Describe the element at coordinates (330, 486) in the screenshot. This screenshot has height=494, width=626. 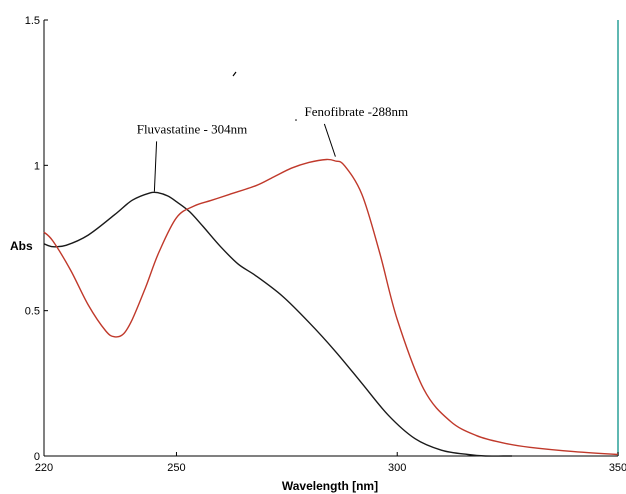
I see `x-axis-title: Wavelength [nm]` at that location.